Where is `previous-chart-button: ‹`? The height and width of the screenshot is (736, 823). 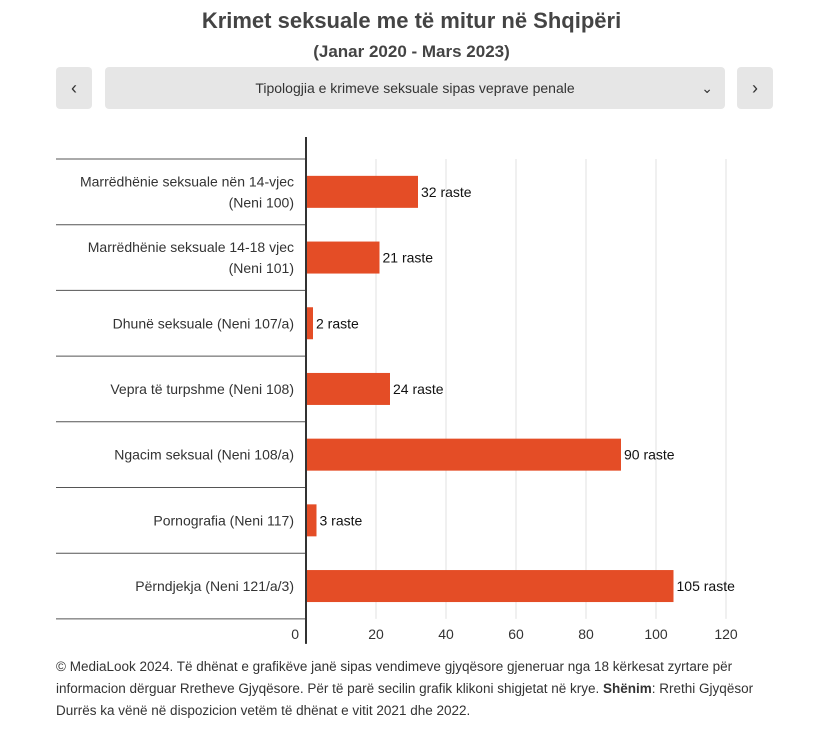
previous-chart-button: ‹ is located at coordinates (74, 88).